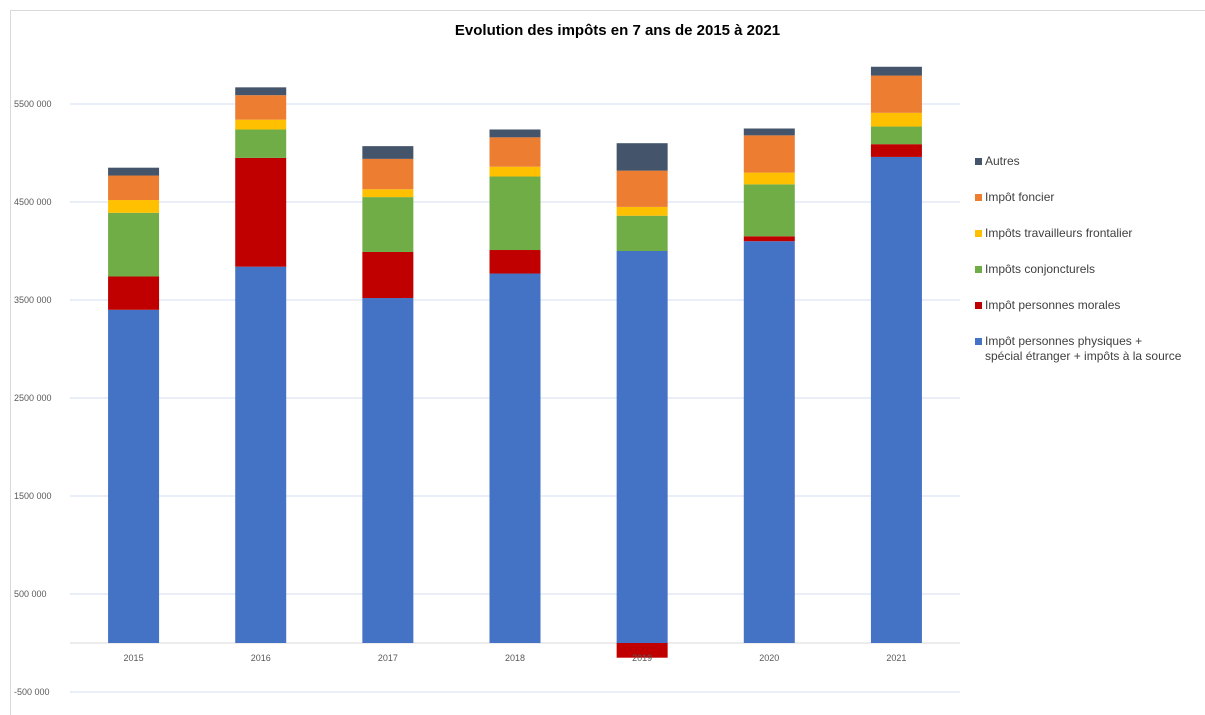 The image size is (1205, 715). What do you see at coordinates (1090, 161) in the screenshot?
I see `legend-item: Autres` at bounding box center [1090, 161].